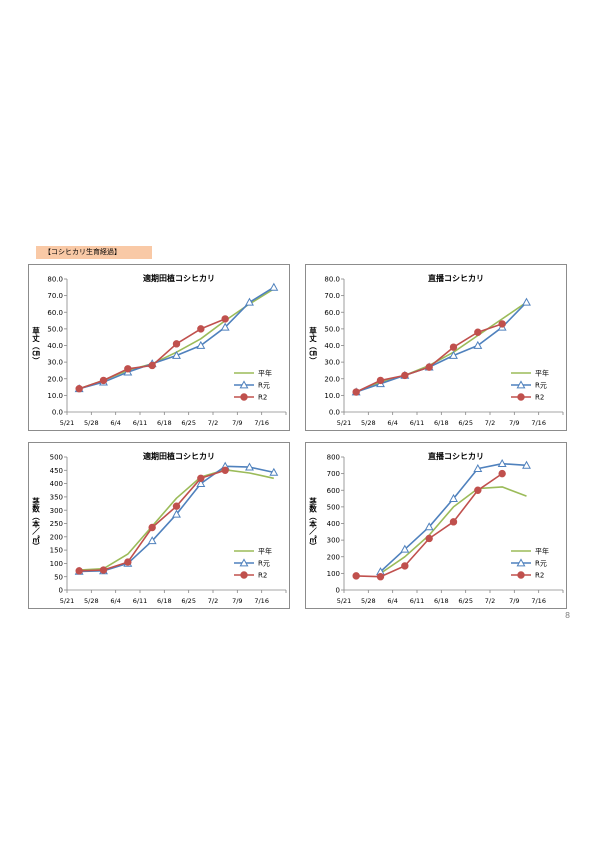 This screenshot has height=849, width=600. What do you see at coordinates (56, 471) in the screenshot?
I see `y-tick-label: 450` at bounding box center [56, 471].